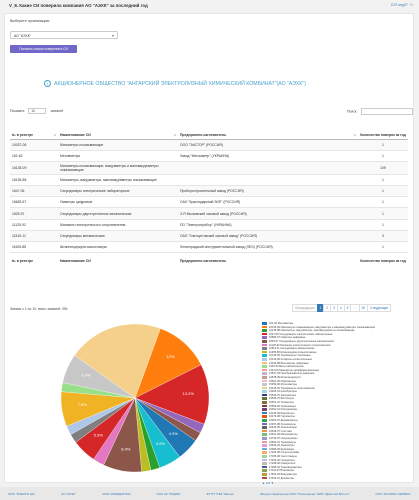 Image resolution: width=419 pixels, height=500 pixels. Describe the element at coordinates (287, 338) in the screenshot. I see `legend-label: 16683-67 Омметры цифровые` at that location.